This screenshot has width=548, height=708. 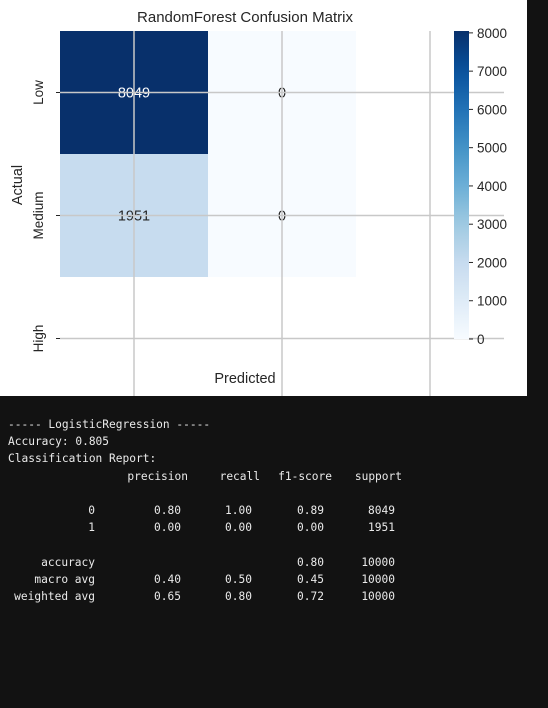 I want to click on row-precision: 0.80, so click(x=167, y=510).